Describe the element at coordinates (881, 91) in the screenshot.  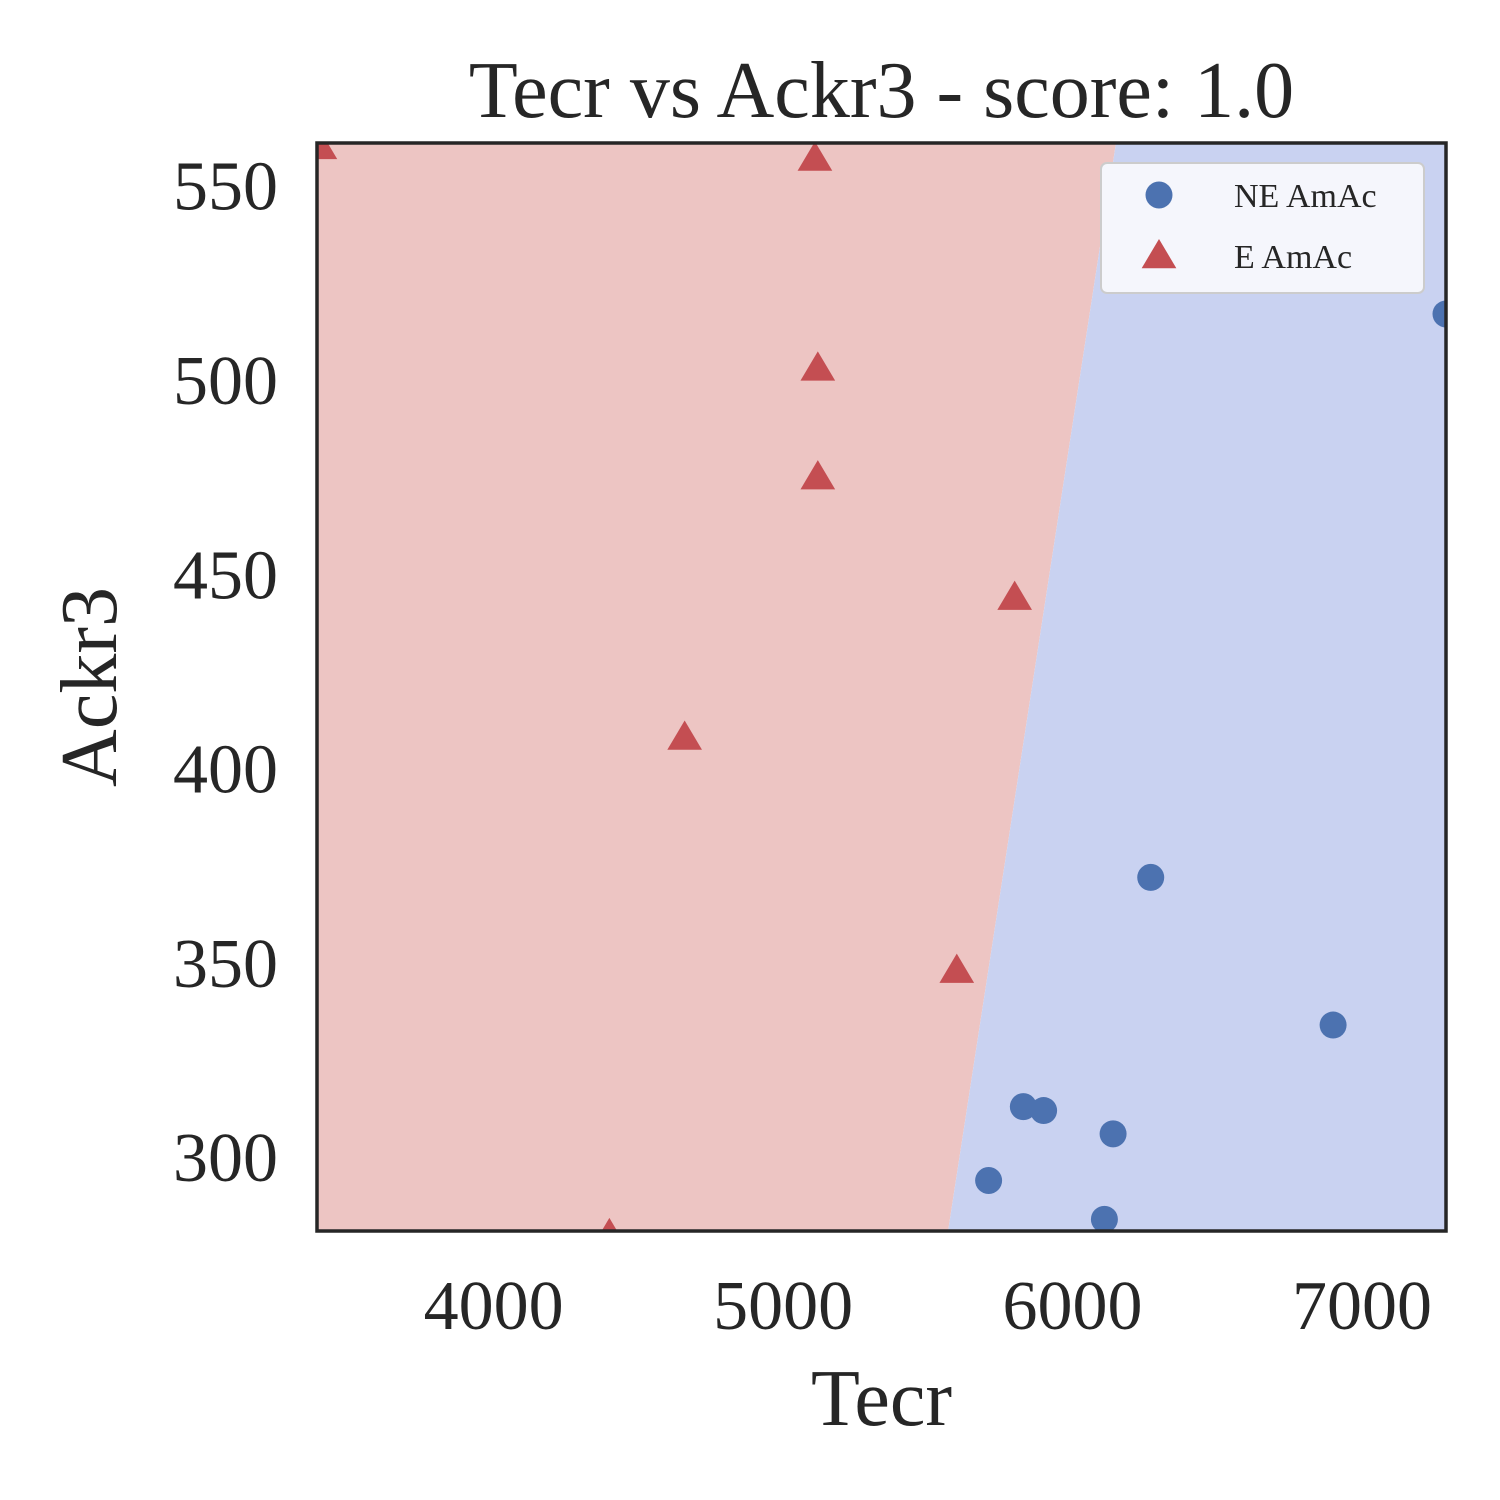
I see `chart-title: Tecr vs Ackr3 - score: 1.0` at that location.